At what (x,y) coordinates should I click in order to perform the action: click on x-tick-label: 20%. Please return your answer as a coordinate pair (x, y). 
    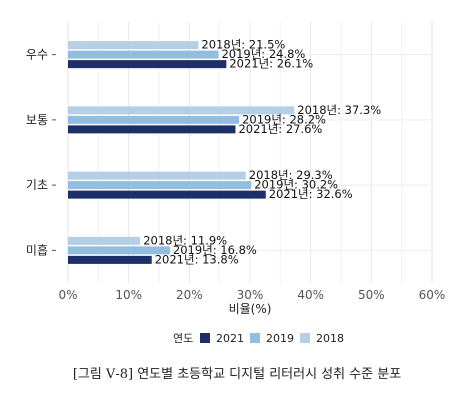
    Looking at the image, I should click on (189, 295).